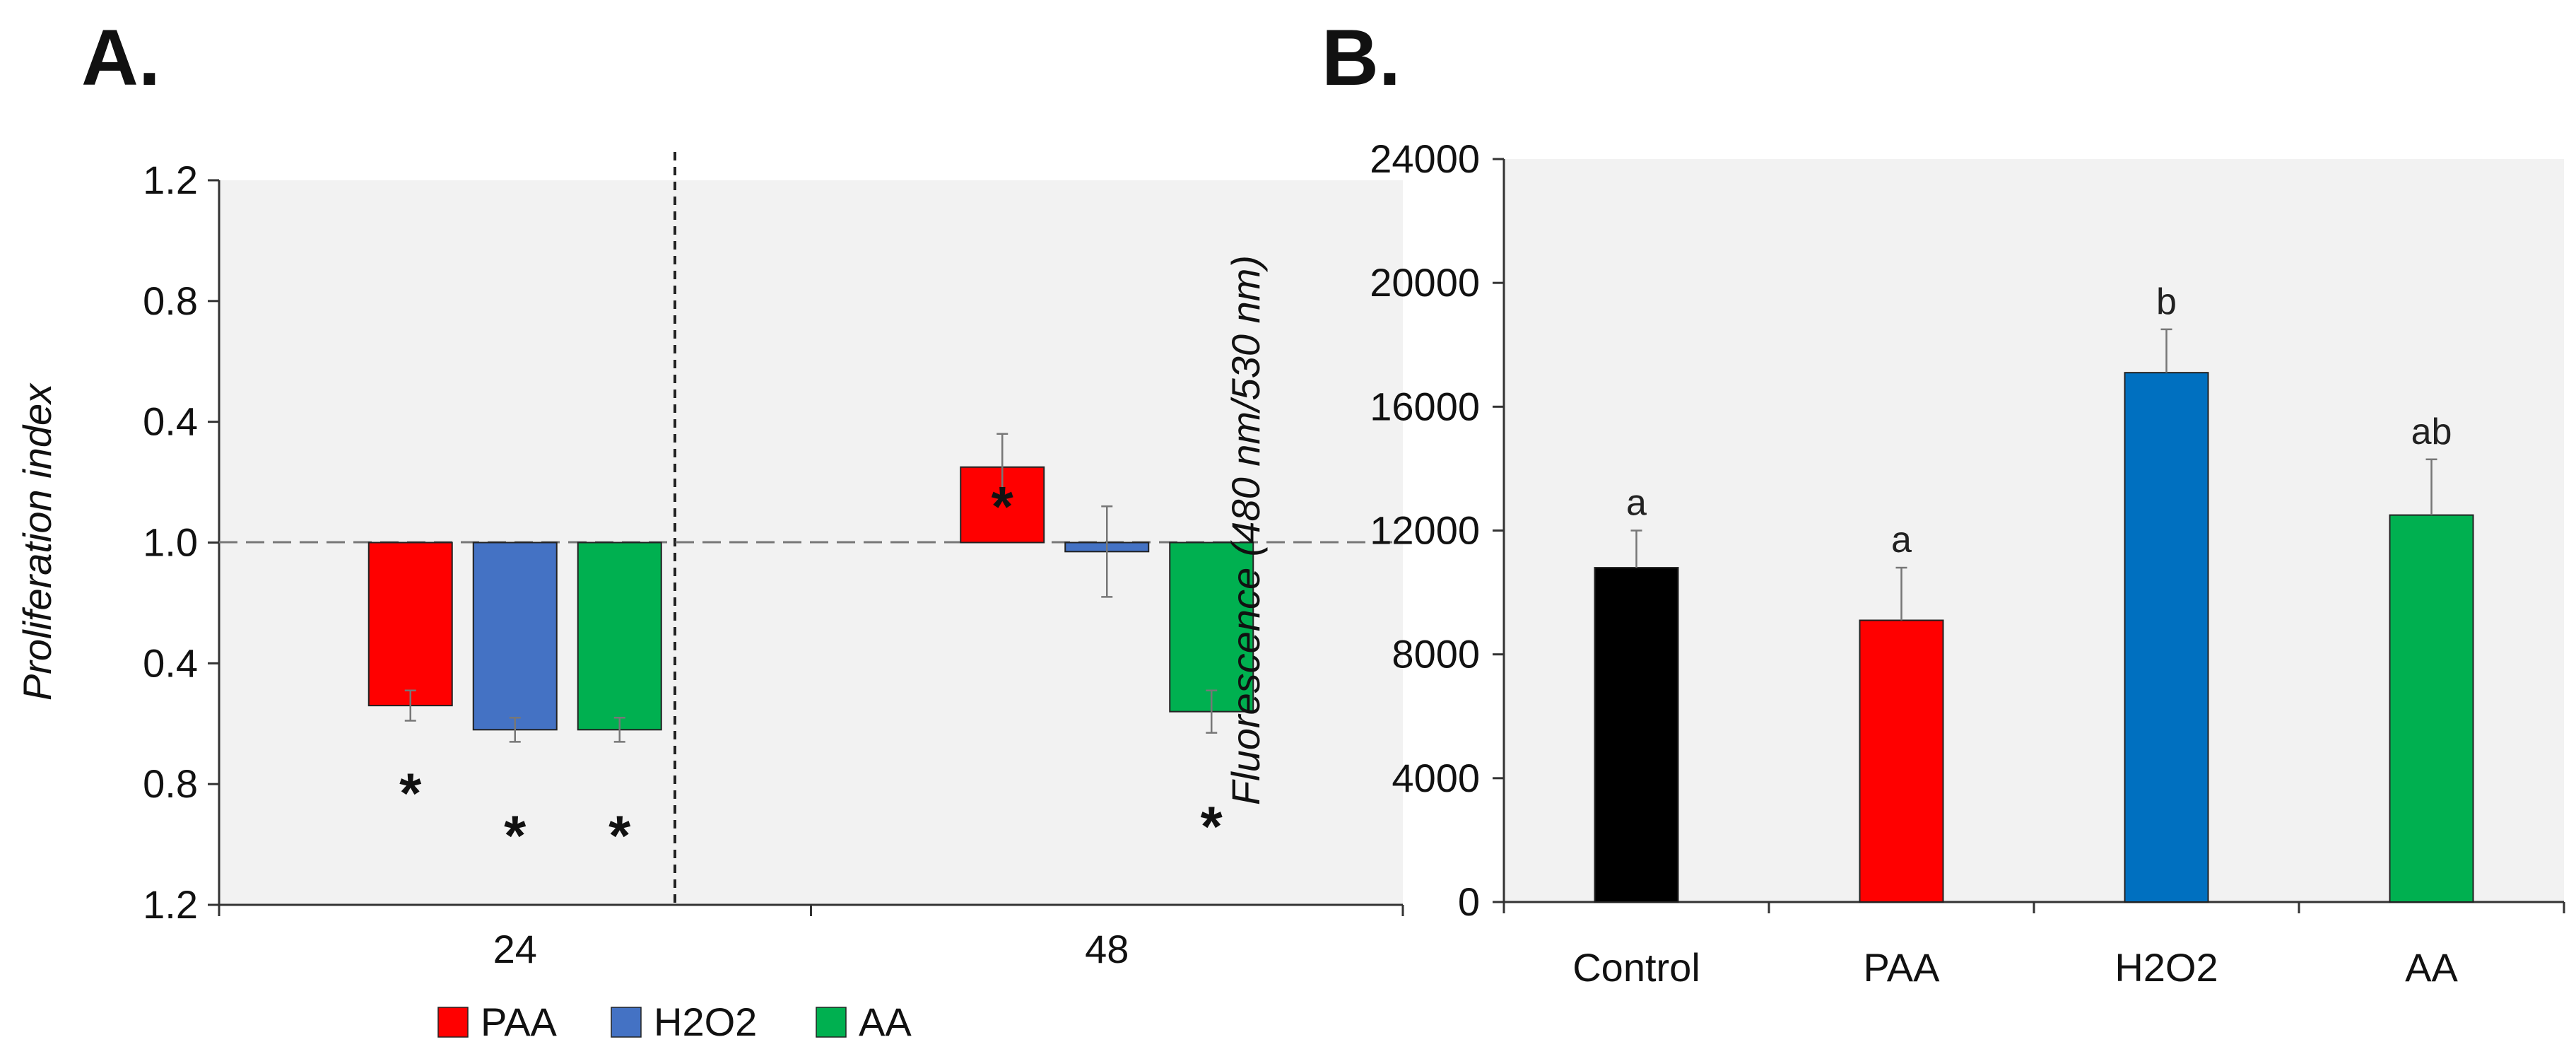 The width and height of the screenshot is (2576, 1054). What do you see at coordinates (1245, 530) in the screenshot?
I see `panel-b-y-label: Fluorescence (480 nm/530 nm)` at bounding box center [1245, 530].